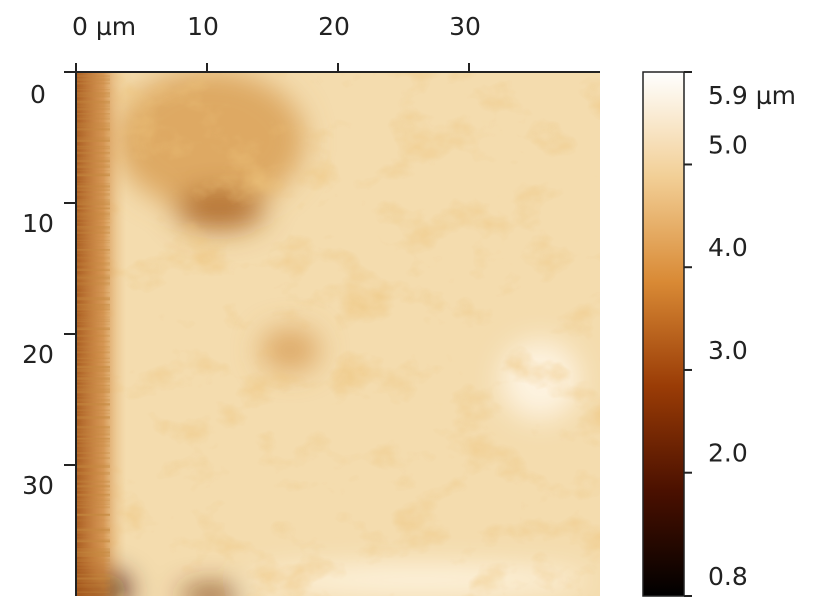  What do you see at coordinates (203, 26) in the screenshot?
I see `x-tick-label: 10` at bounding box center [203, 26].